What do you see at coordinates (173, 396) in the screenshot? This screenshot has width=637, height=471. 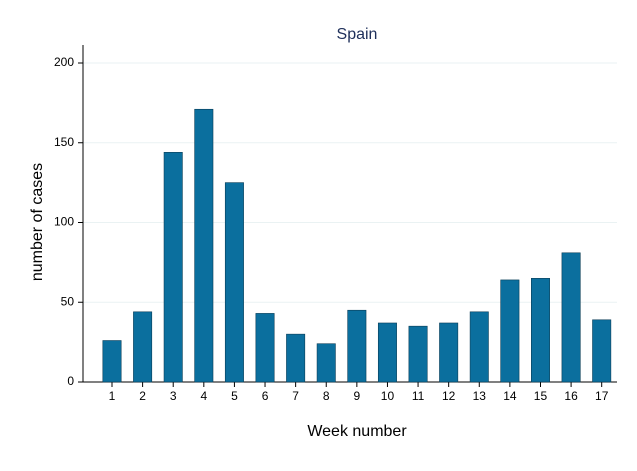 I see `x-tick-label: 3` at bounding box center [173, 396].